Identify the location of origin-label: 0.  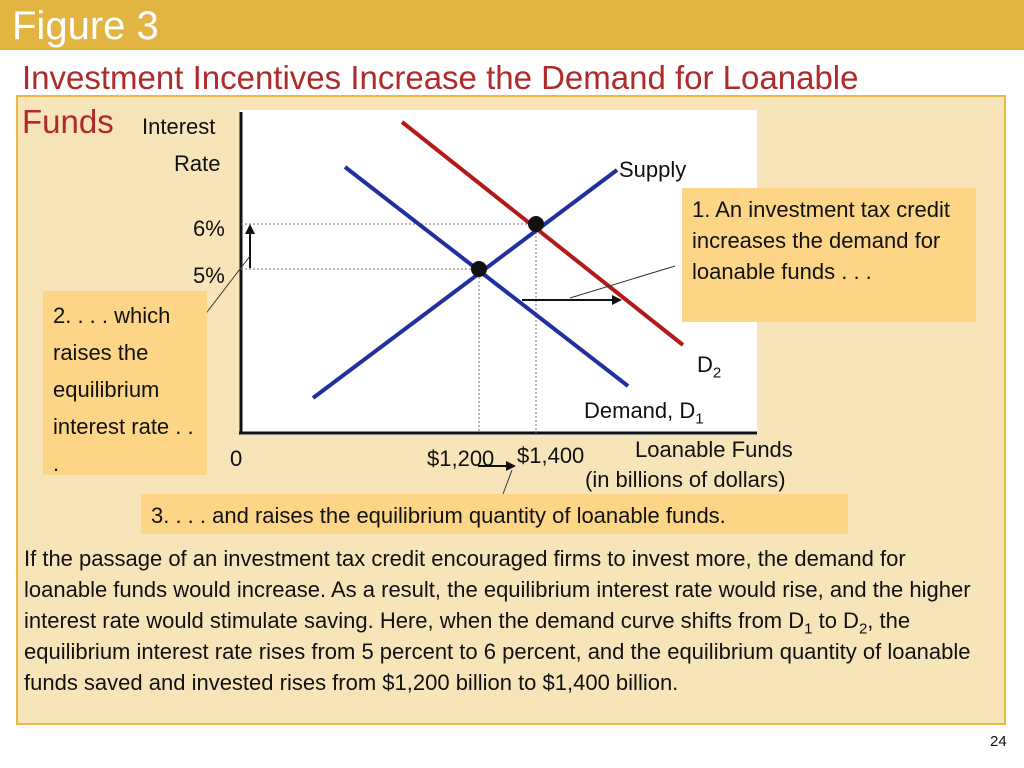
(236, 458).